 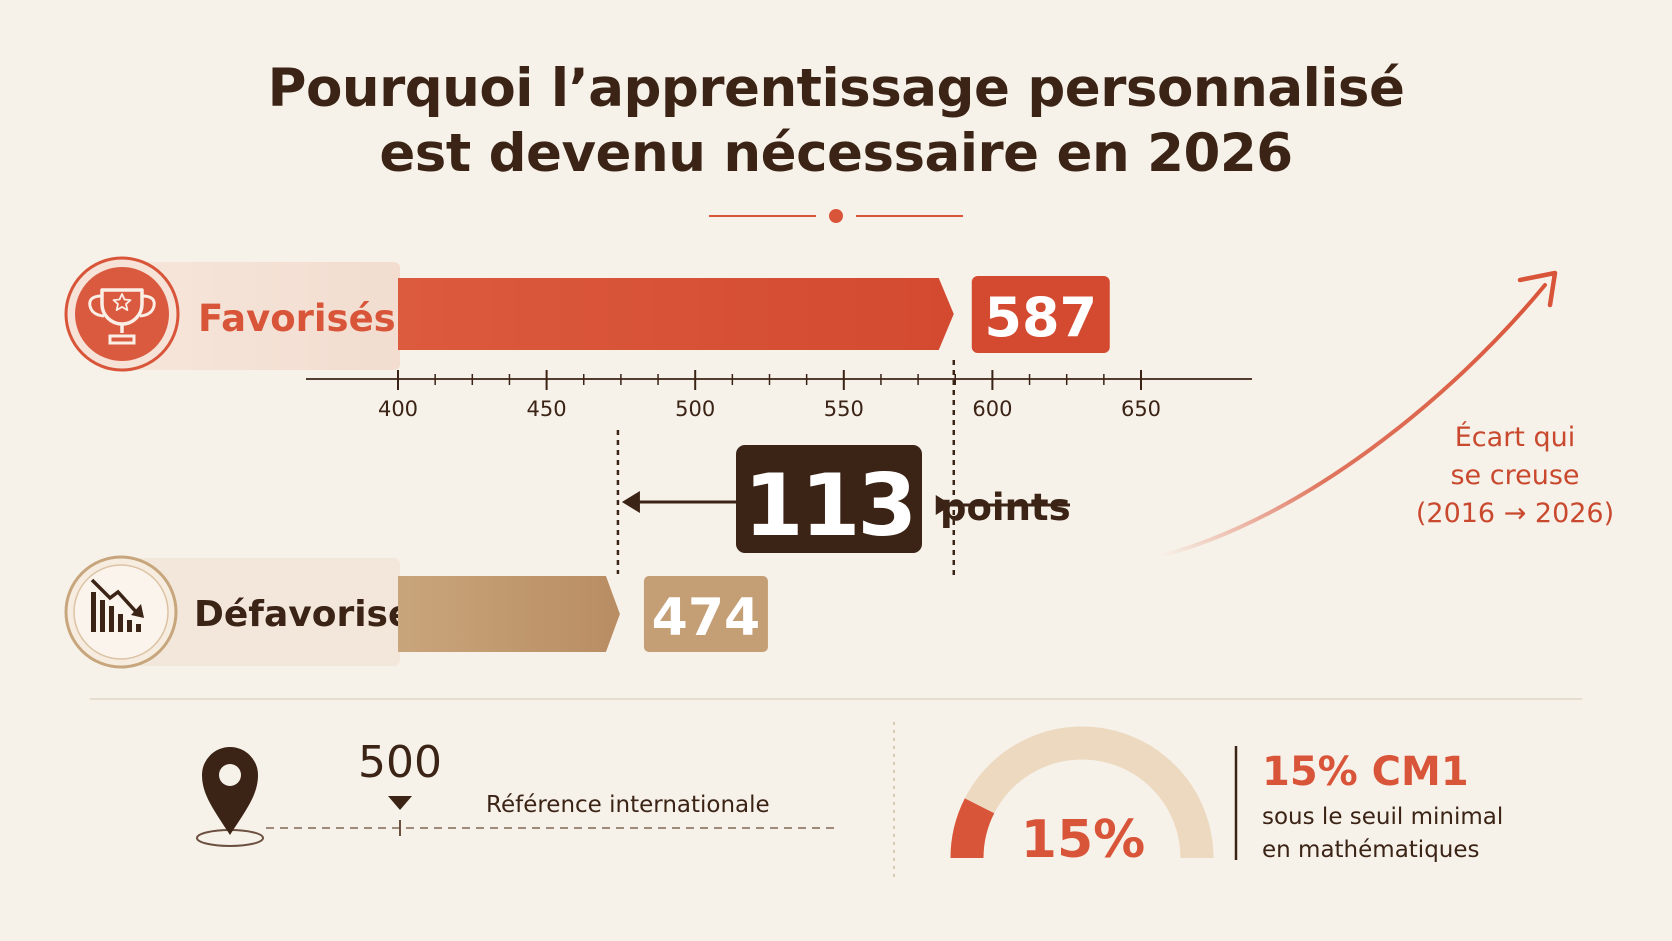 I want to click on value-label-defavorises: 474, so click(x=706, y=618).